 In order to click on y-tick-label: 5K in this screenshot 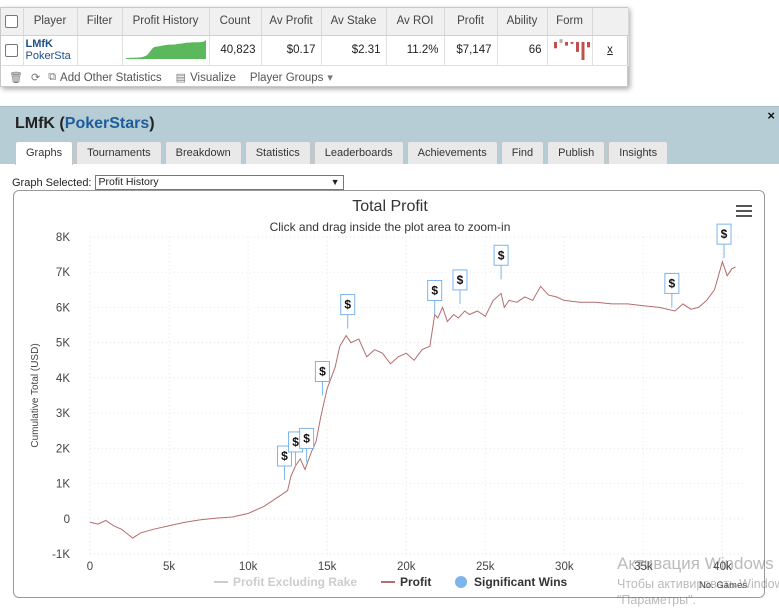, I will do `click(63, 344)`.